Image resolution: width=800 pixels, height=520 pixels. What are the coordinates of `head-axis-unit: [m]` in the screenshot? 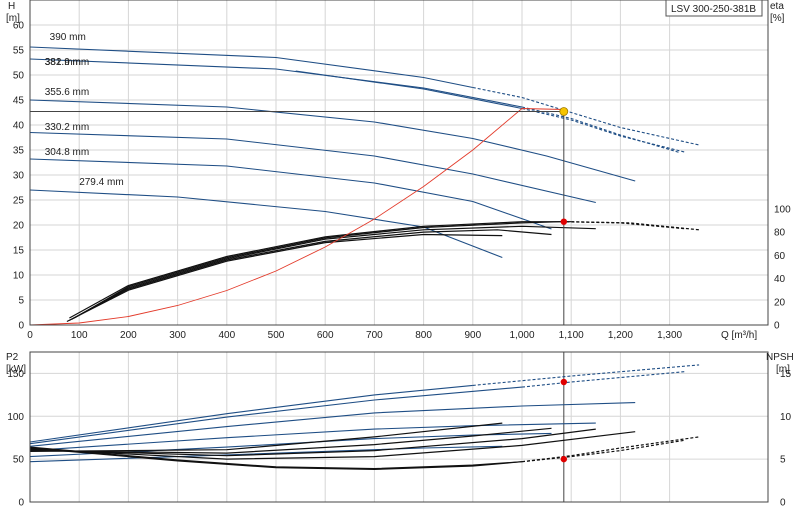 It's located at (13, 18).